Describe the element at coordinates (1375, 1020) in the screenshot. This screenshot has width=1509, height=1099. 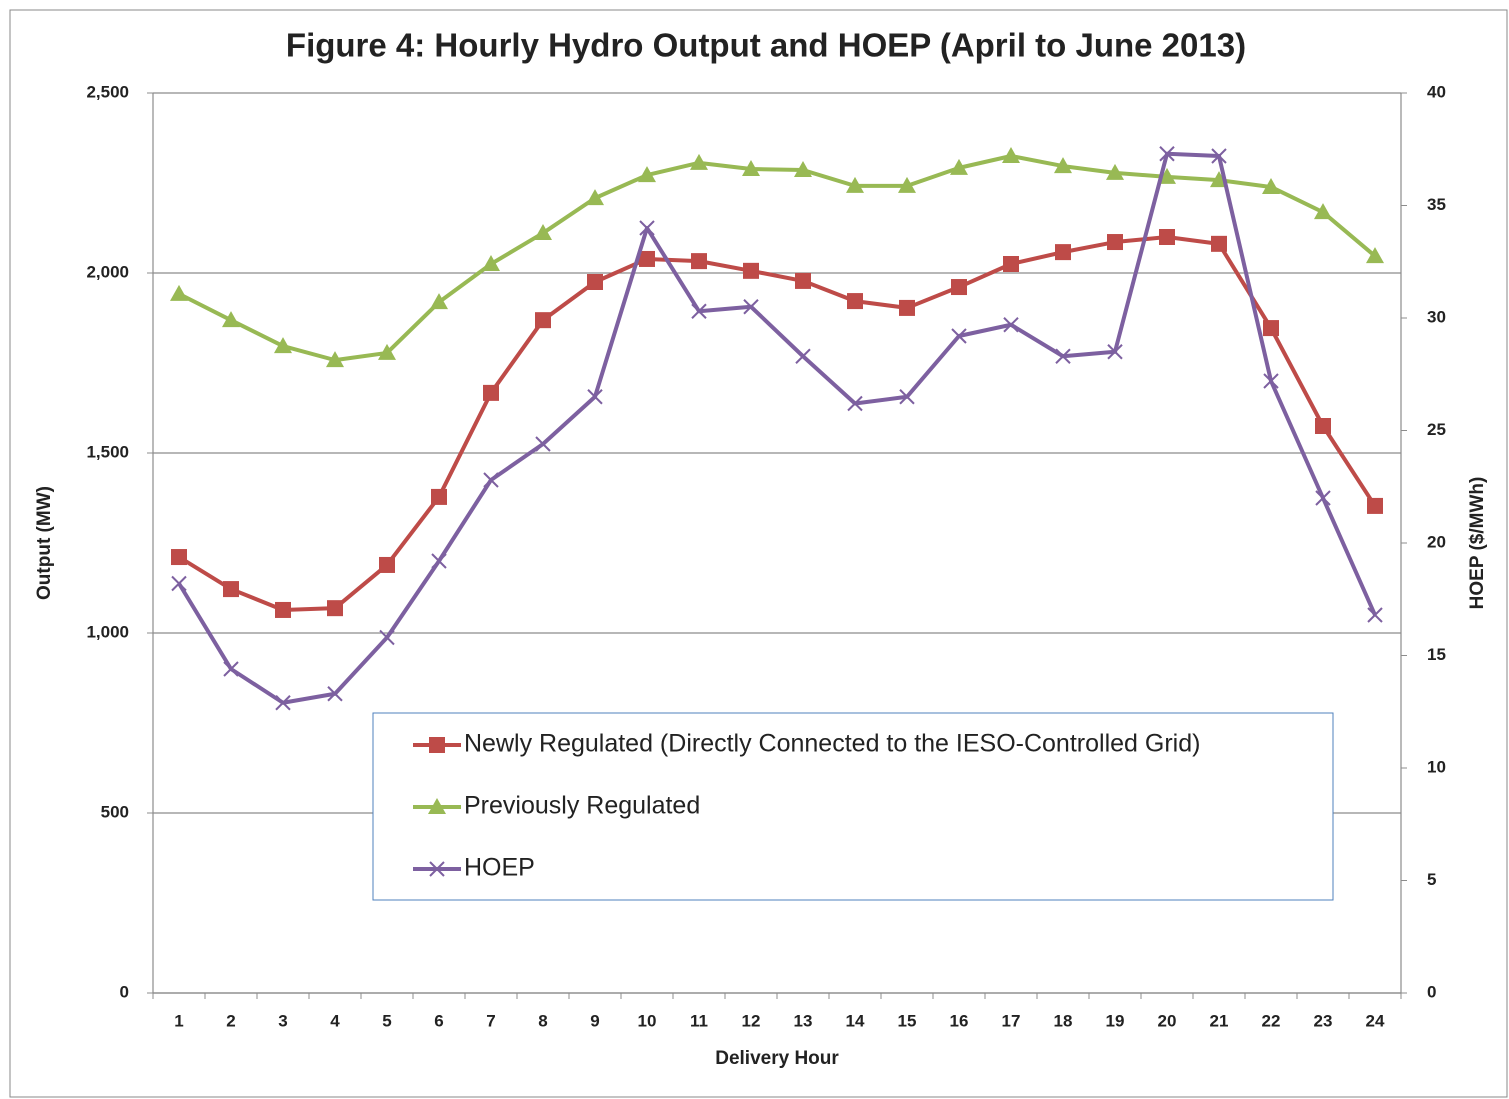
I see `x-tick-label: 24` at that location.